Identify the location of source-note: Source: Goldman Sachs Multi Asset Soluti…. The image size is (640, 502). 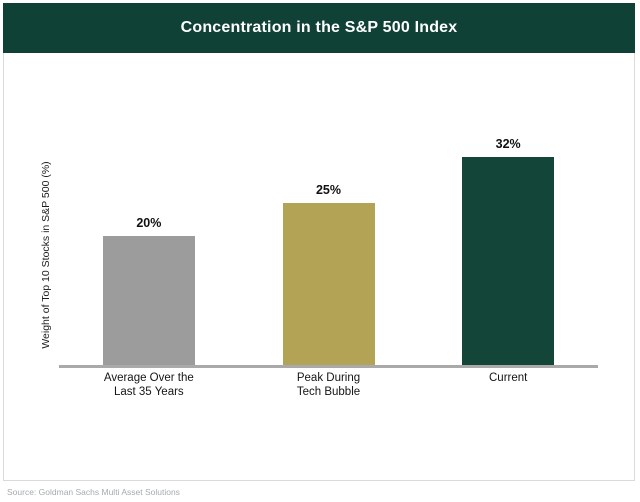
(93, 492).